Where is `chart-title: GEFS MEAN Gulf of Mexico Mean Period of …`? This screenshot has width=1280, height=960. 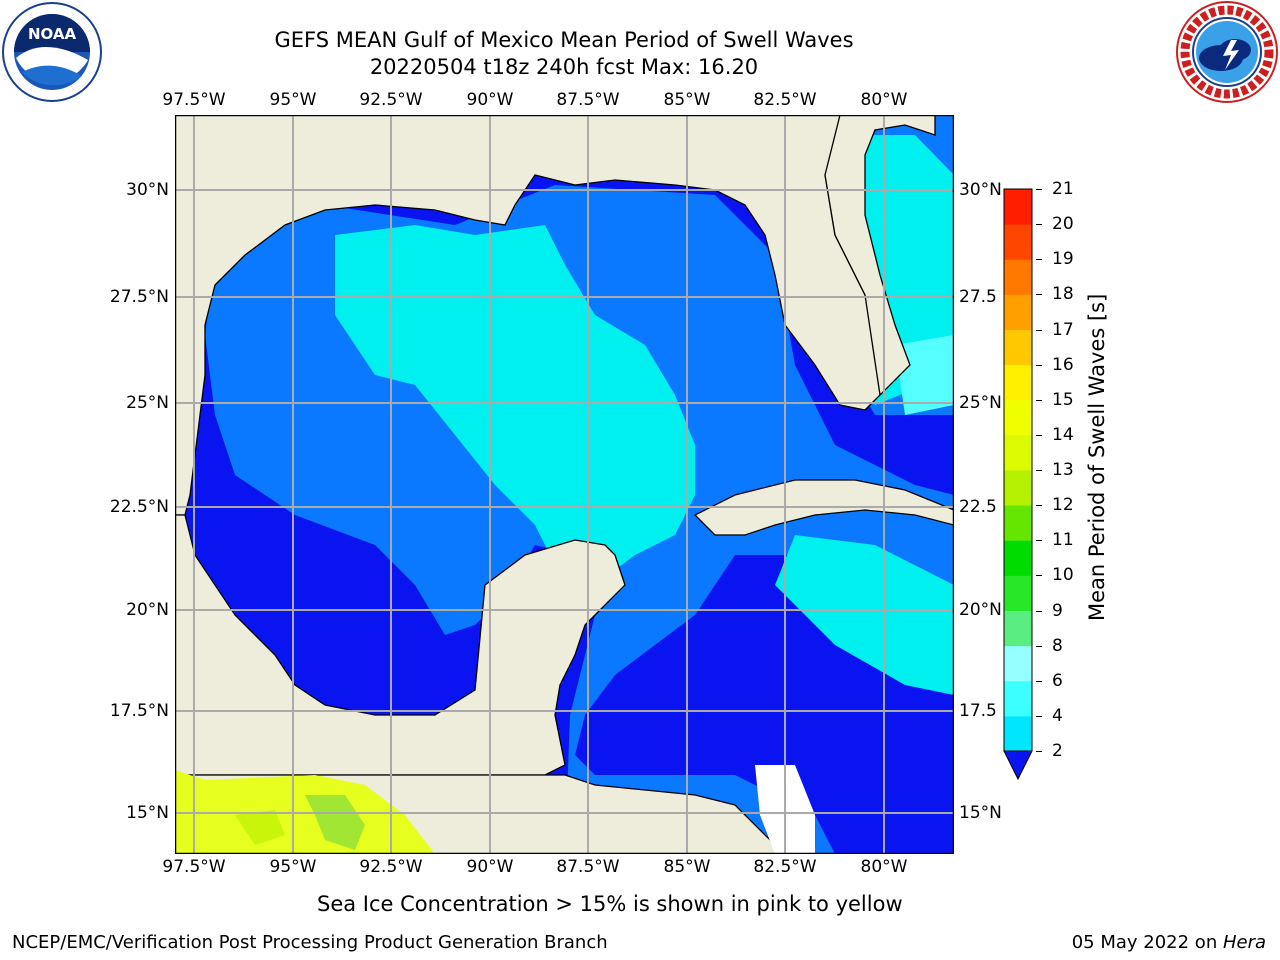
chart-title: GEFS MEAN Gulf of Mexico Mean Period of … is located at coordinates (564, 40).